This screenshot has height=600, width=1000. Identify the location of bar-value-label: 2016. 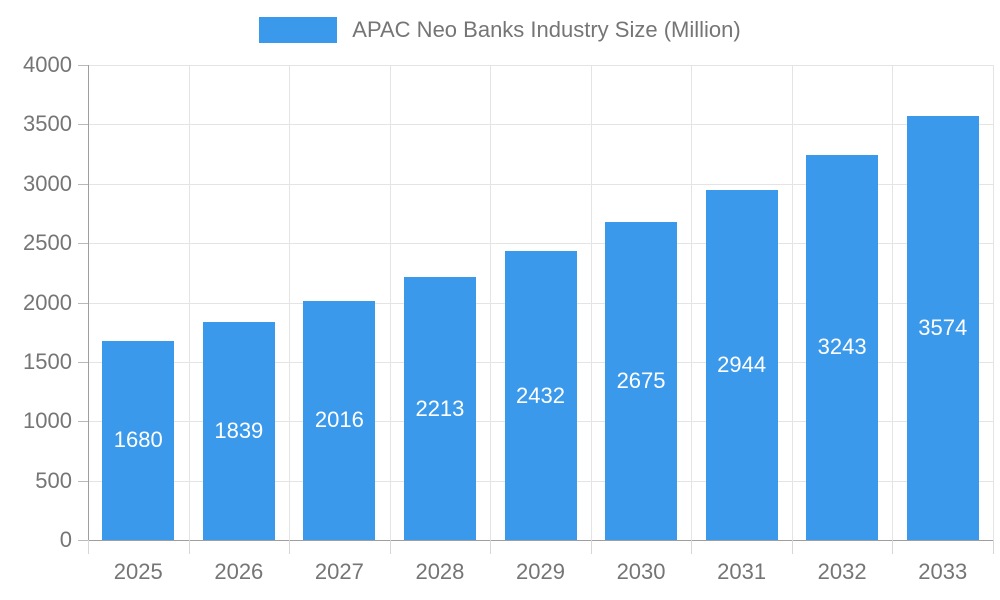
(339, 420).